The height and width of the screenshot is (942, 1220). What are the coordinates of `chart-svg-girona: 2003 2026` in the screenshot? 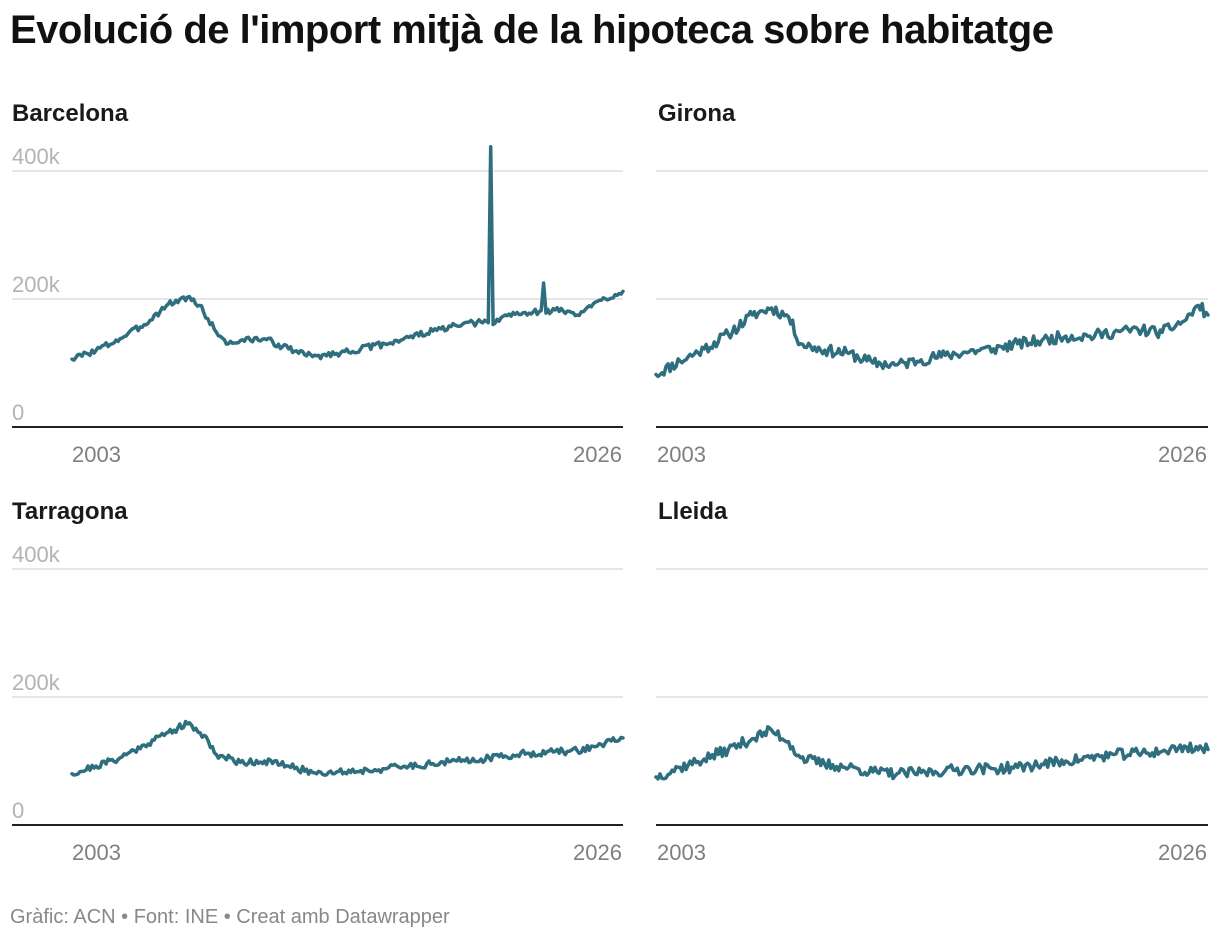 It's located at (932, 318).